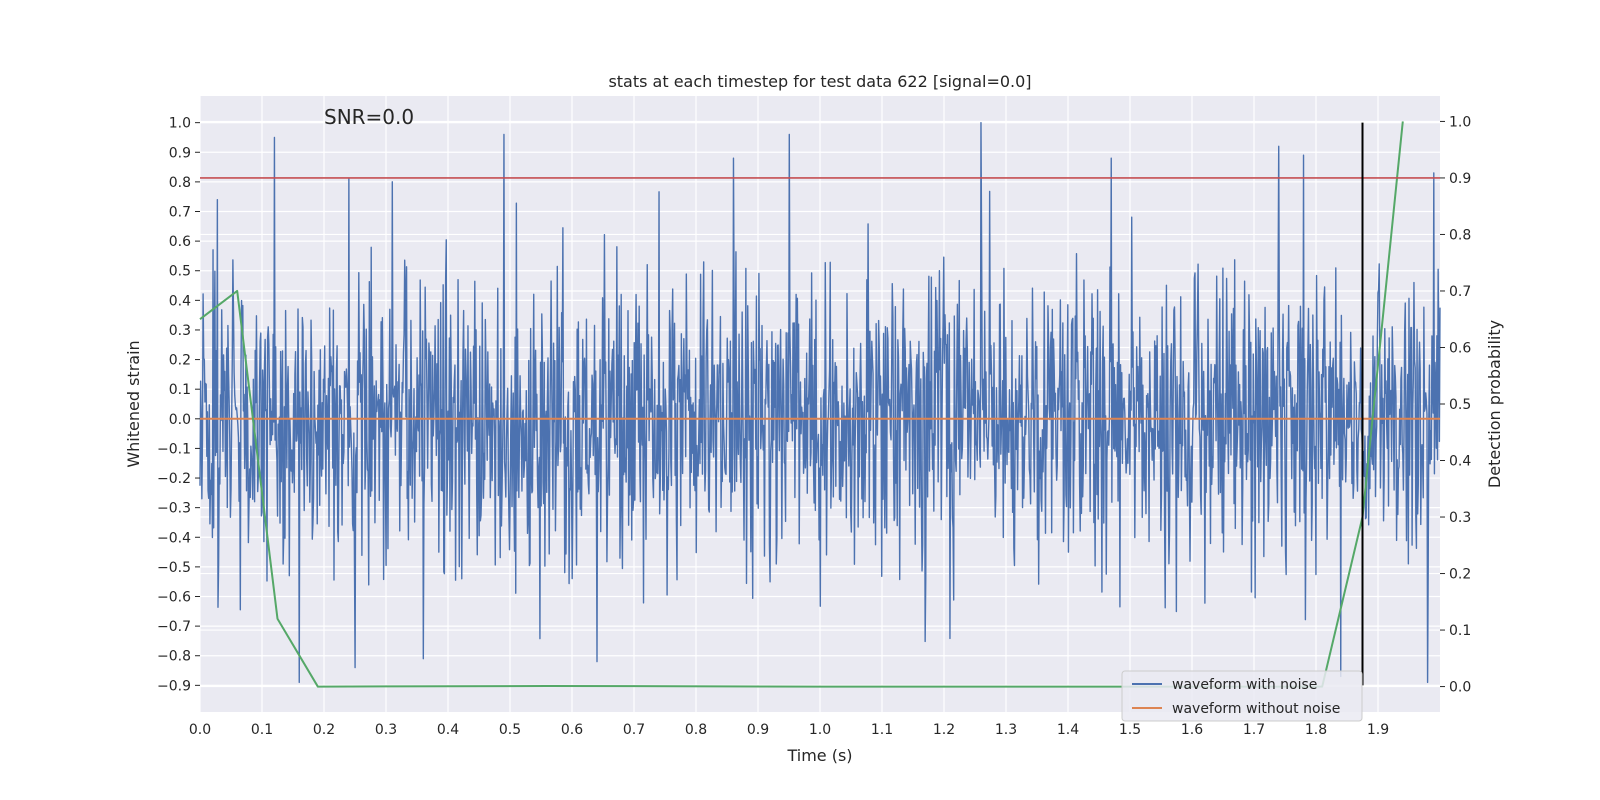 The image size is (1600, 800). What do you see at coordinates (180, 361) in the screenshot?
I see `y-tick-label: 0.2` at bounding box center [180, 361].